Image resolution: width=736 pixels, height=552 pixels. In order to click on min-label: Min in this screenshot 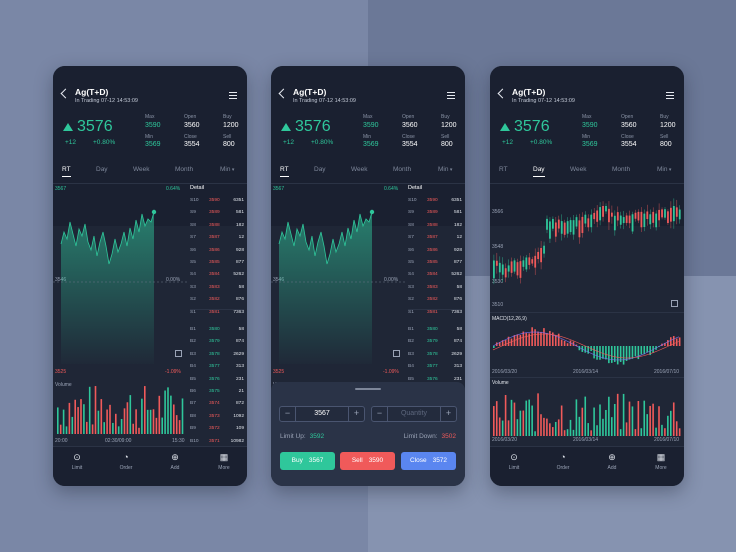, I will do `click(367, 137)`.